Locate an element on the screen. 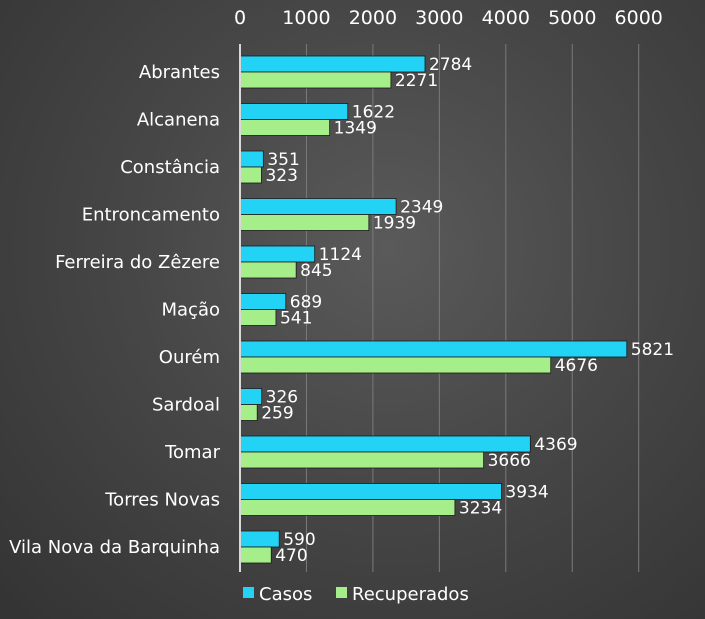 This screenshot has width=705, height=619. x-tick-label: 4000 is located at coordinates (506, 18).